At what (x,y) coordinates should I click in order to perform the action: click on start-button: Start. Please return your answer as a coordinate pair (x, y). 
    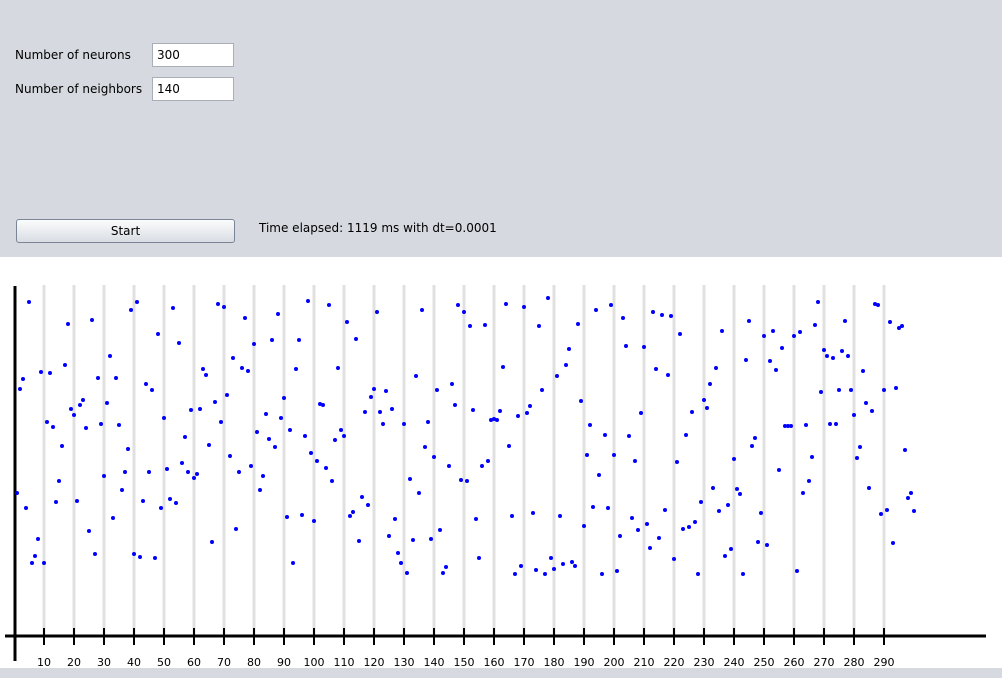
    Looking at the image, I should click on (125, 231).